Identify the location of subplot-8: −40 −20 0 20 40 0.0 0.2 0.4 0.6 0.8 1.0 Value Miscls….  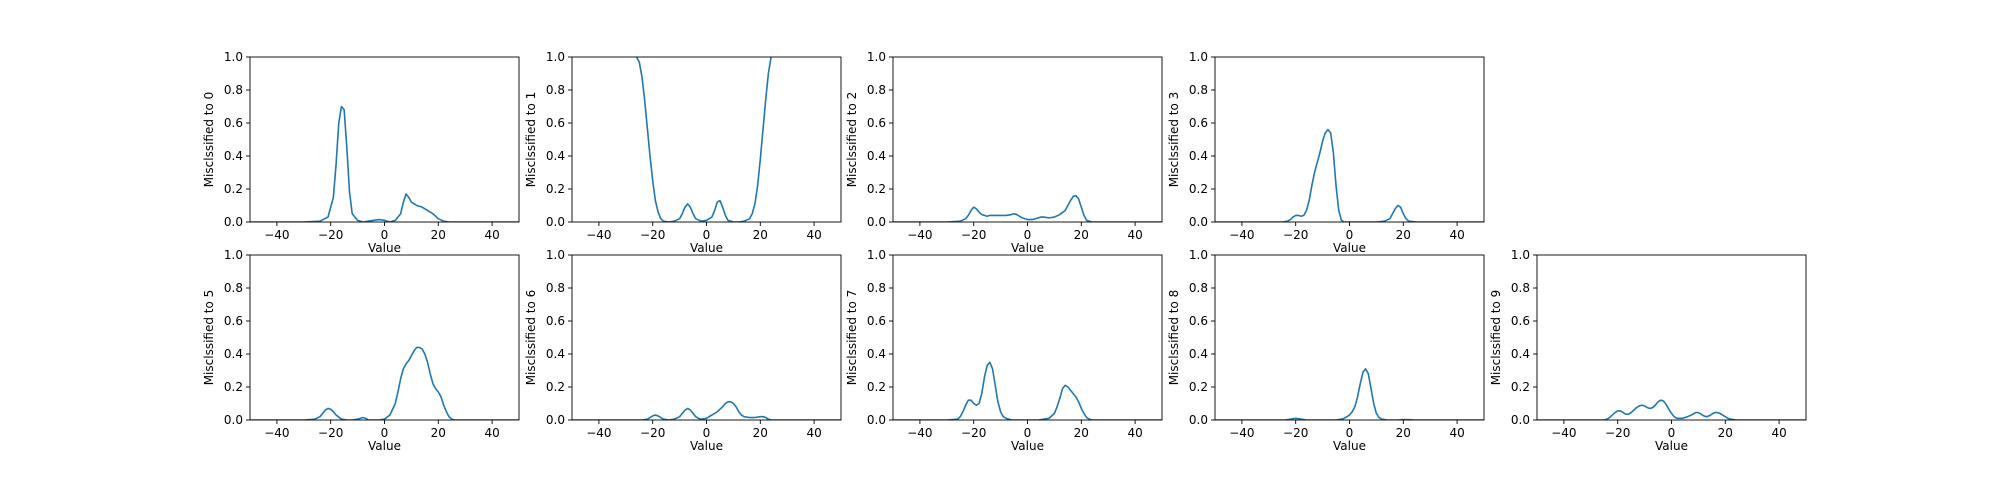
(1648, 350).